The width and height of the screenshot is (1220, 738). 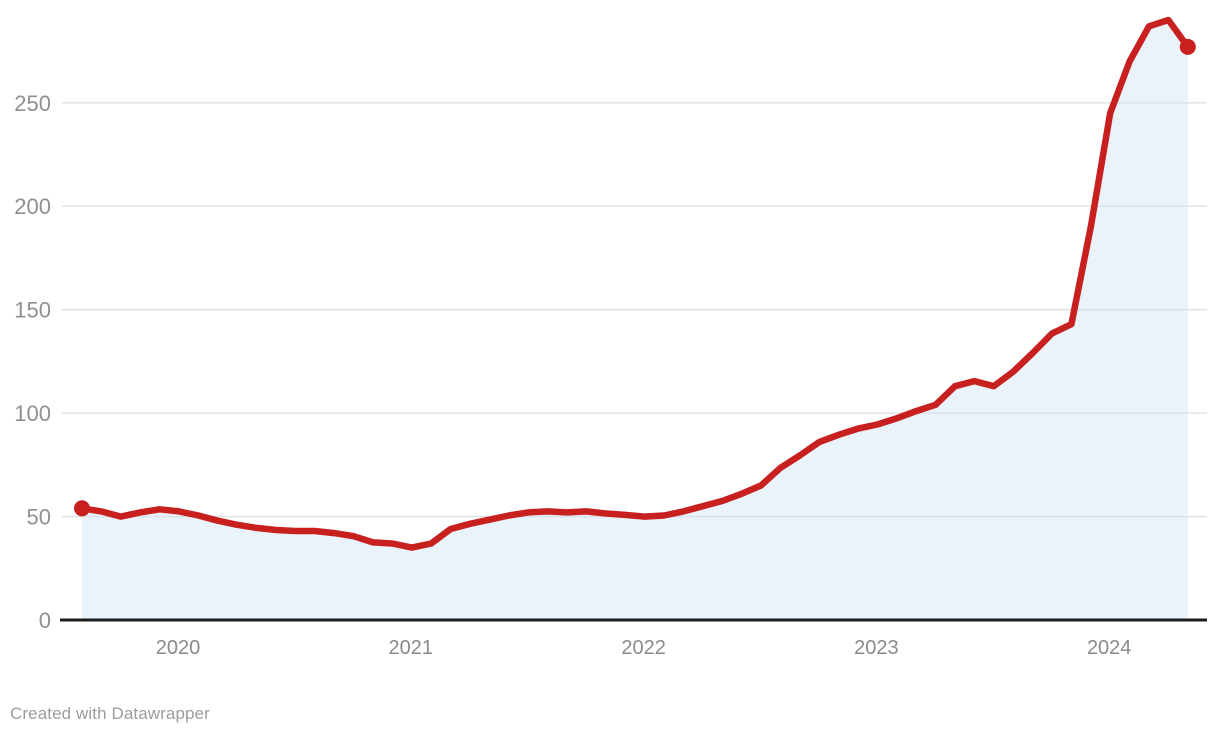 I want to click on y-tick-label: 200, so click(x=32, y=206).